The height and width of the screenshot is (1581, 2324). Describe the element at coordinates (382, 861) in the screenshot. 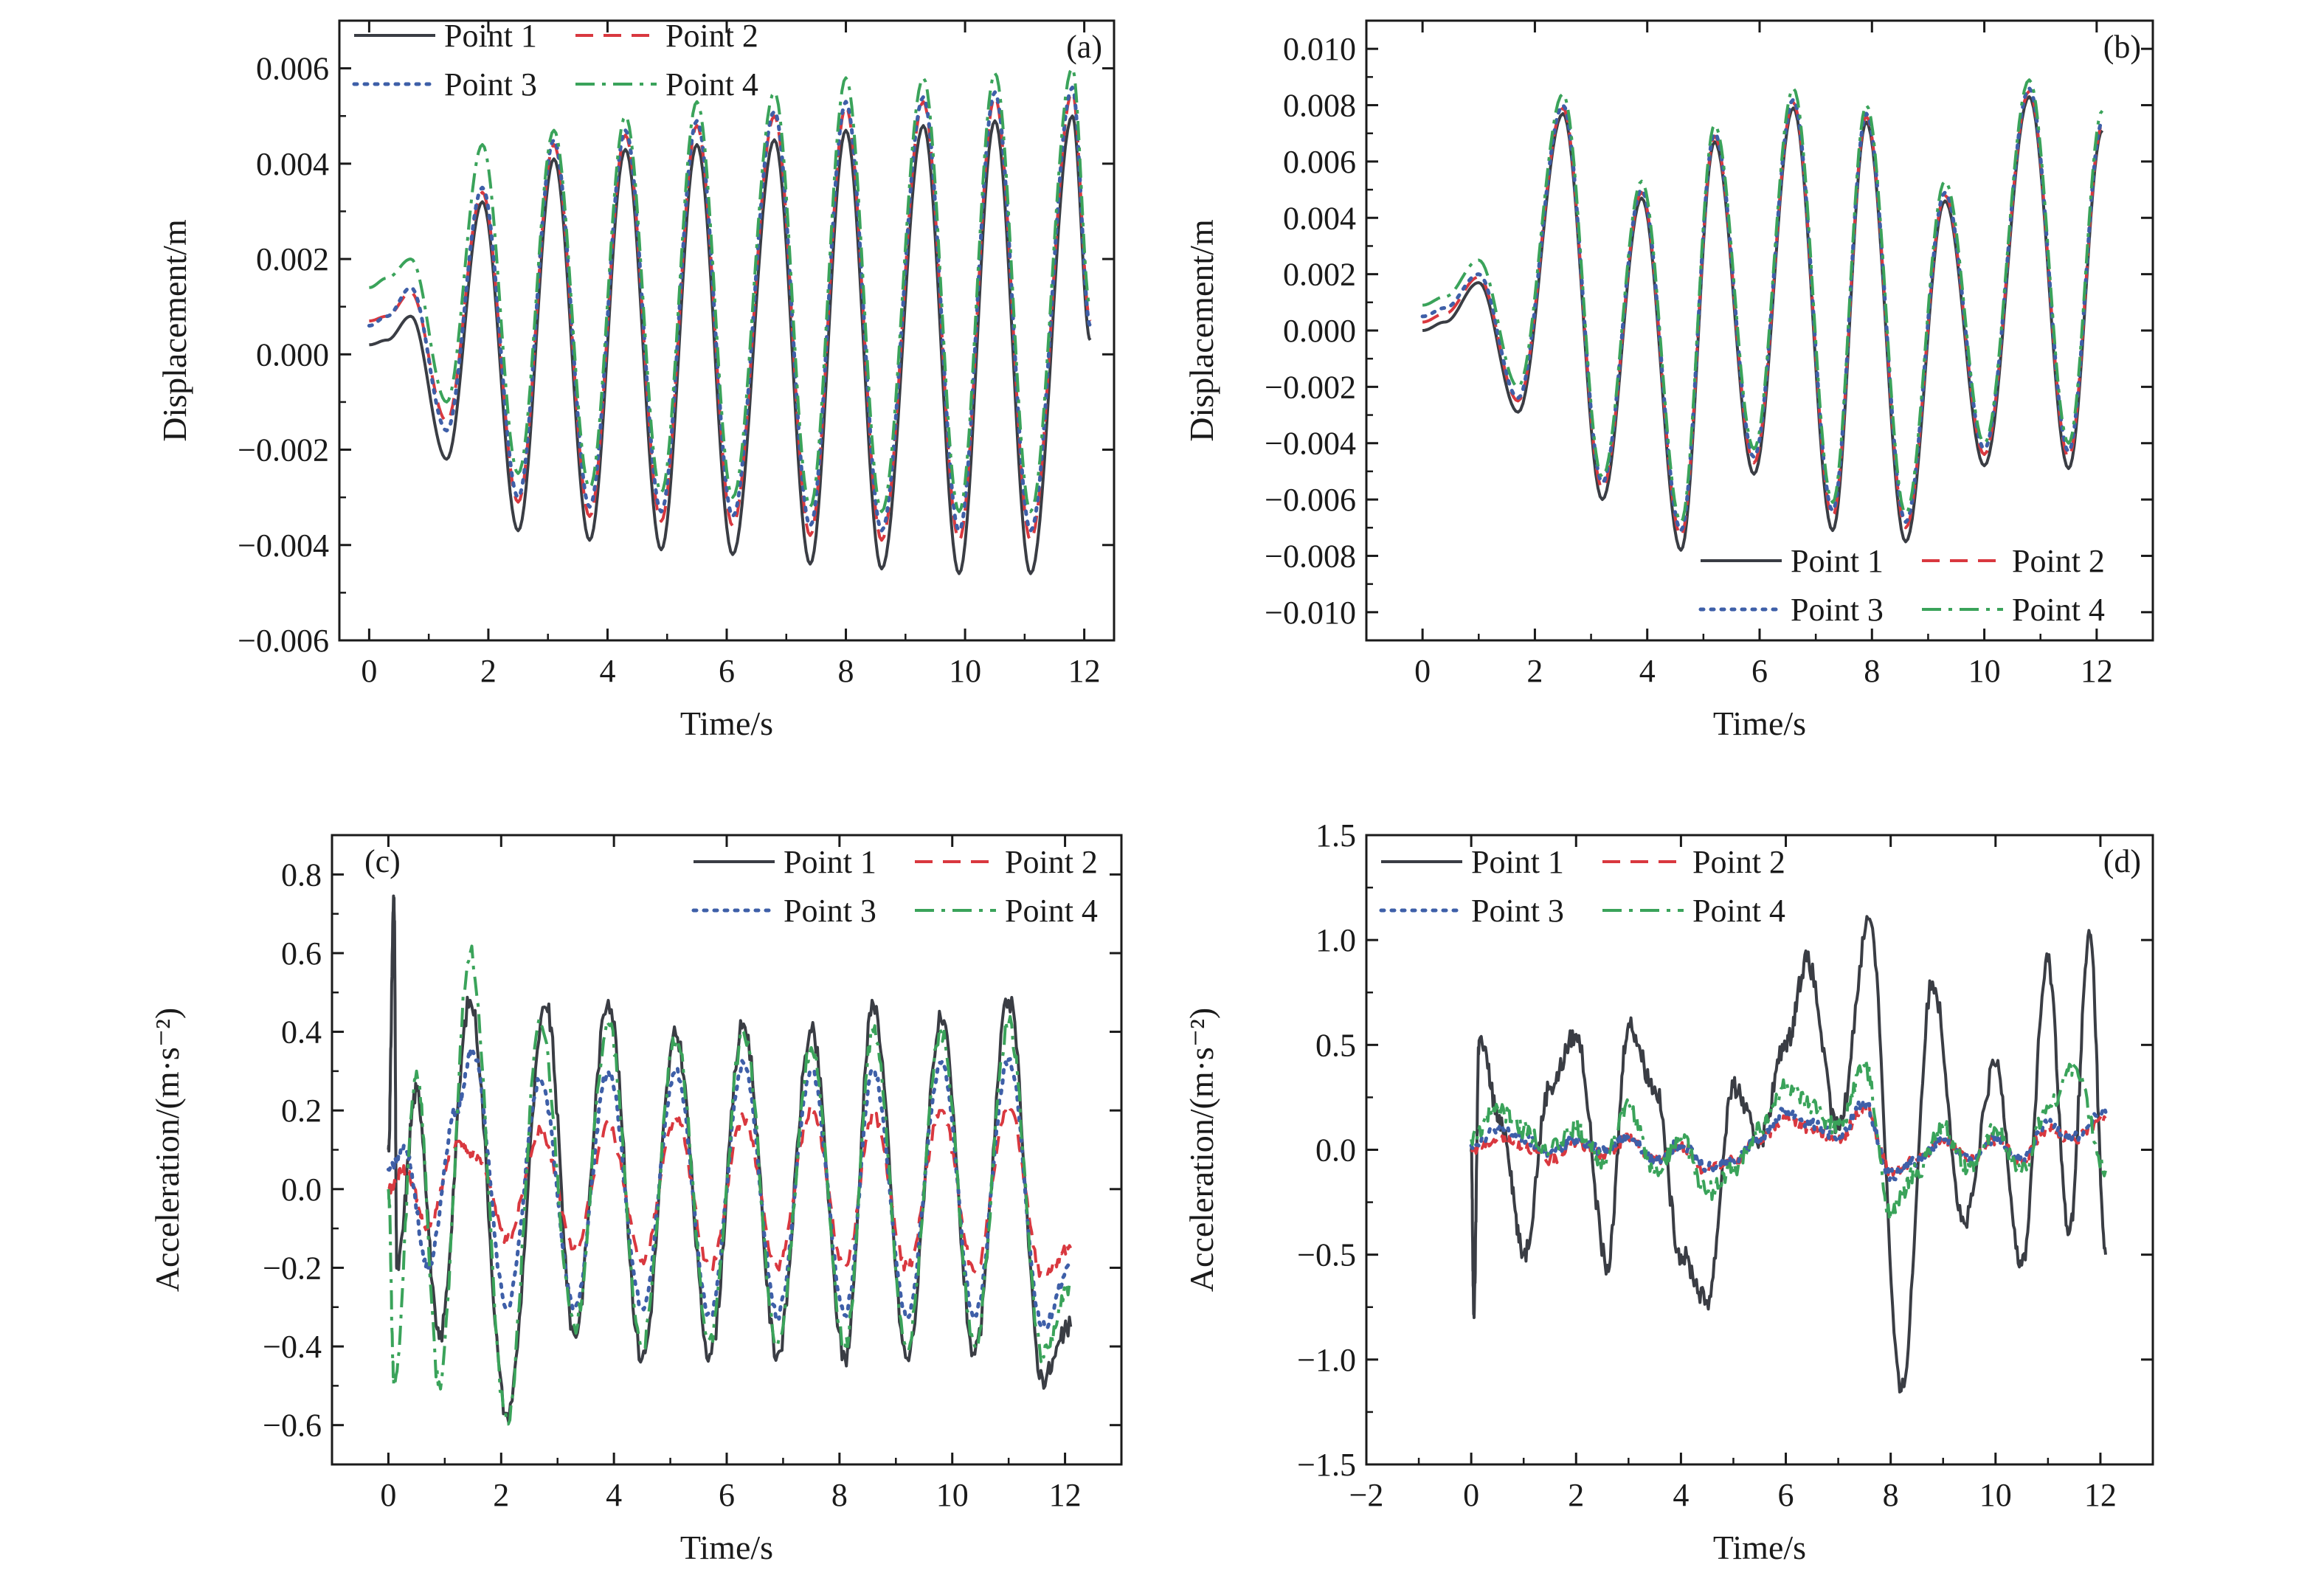

I see `panel-label: (c)` at that location.